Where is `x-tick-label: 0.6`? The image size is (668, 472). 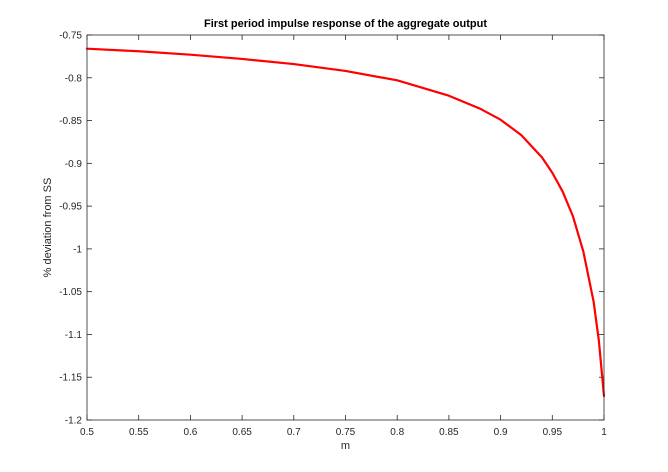 x-tick-label: 0.6 is located at coordinates (190, 432).